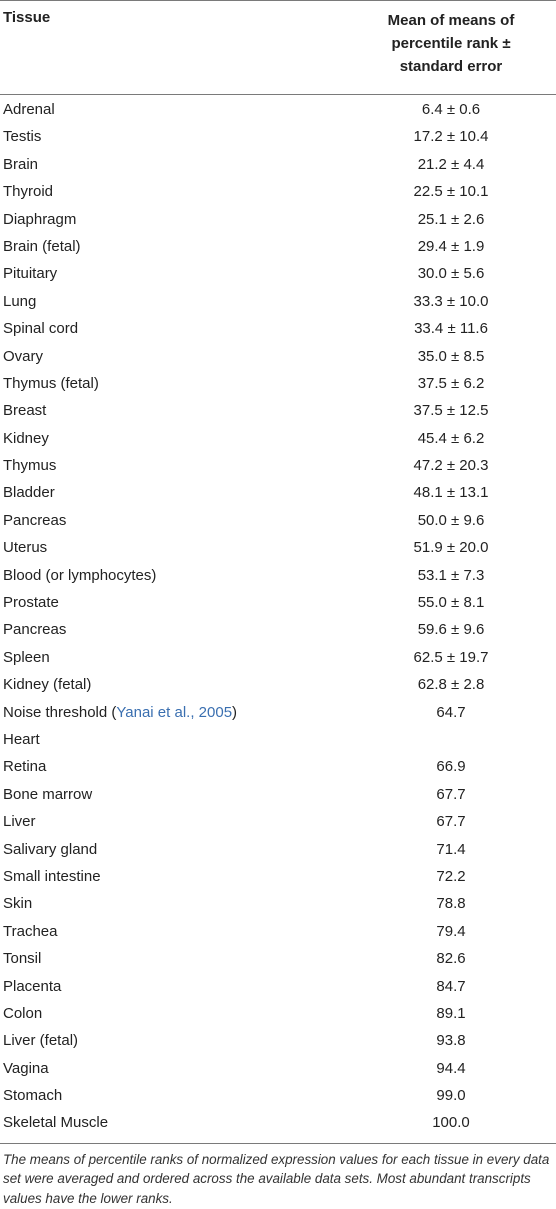 This screenshot has height=1209, width=556. What do you see at coordinates (451, 575) in the screenshot?
I see `rank-value: 53.1 ± 7.3` at bounding box center [451, 575].